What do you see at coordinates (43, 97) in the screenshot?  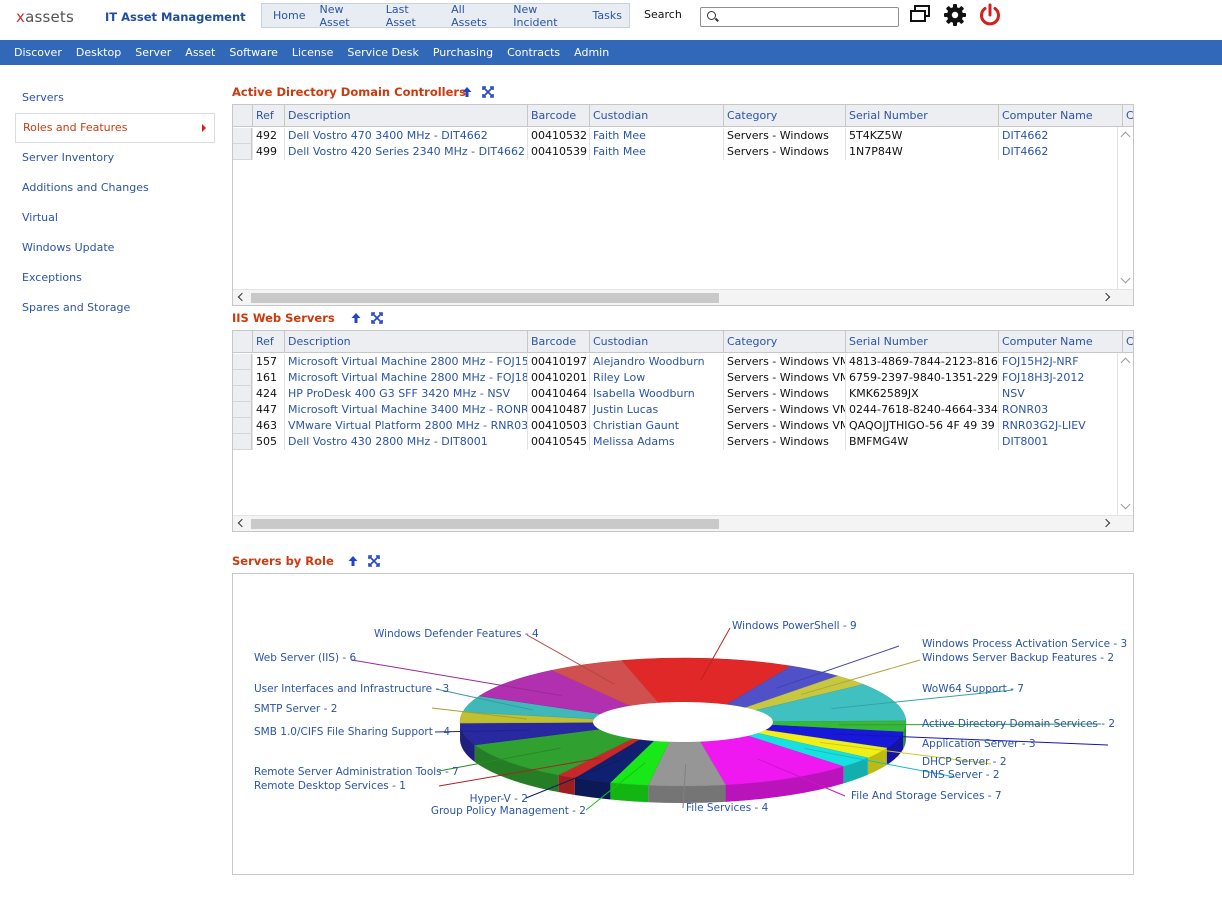 I see `sidebar-item-servers: Servers` at bounding box center [43, 97].